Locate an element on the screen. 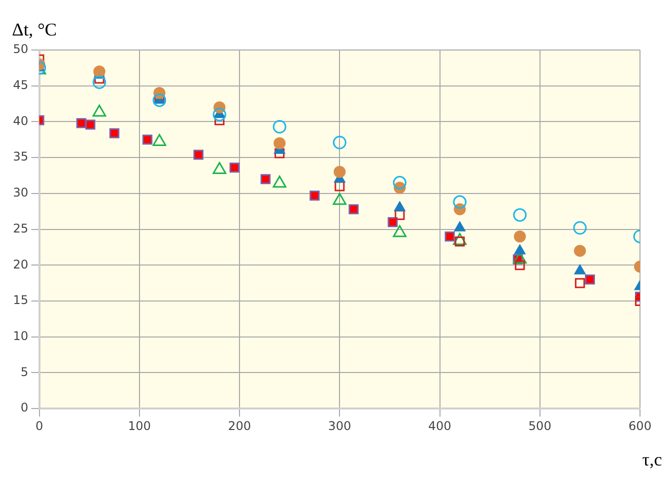 This screenshot has width=665, height=477. y-tick-label: 50 is located at coordinates (20, 49).